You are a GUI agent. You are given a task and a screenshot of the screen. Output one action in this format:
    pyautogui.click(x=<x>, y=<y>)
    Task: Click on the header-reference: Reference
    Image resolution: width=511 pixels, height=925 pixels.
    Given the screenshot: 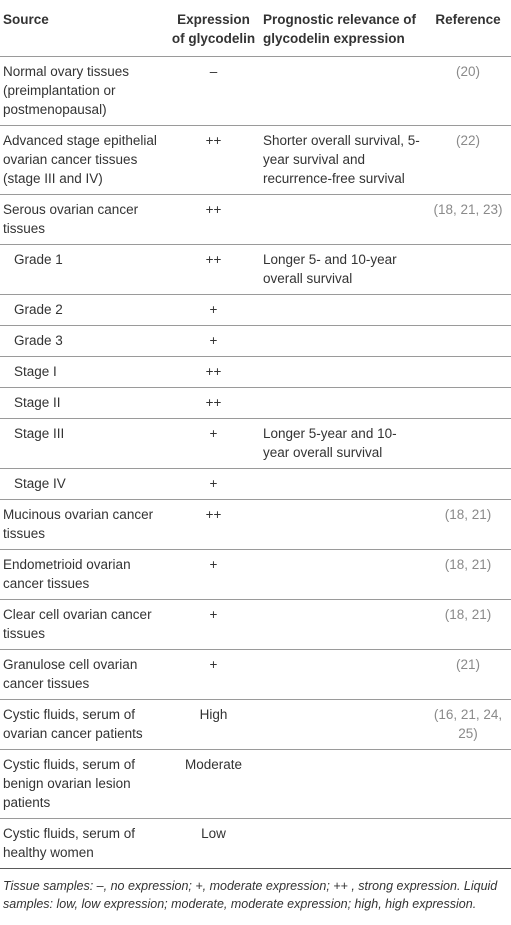 What is the action you would take?
    pyautogui.click(x=468, y=28)
    